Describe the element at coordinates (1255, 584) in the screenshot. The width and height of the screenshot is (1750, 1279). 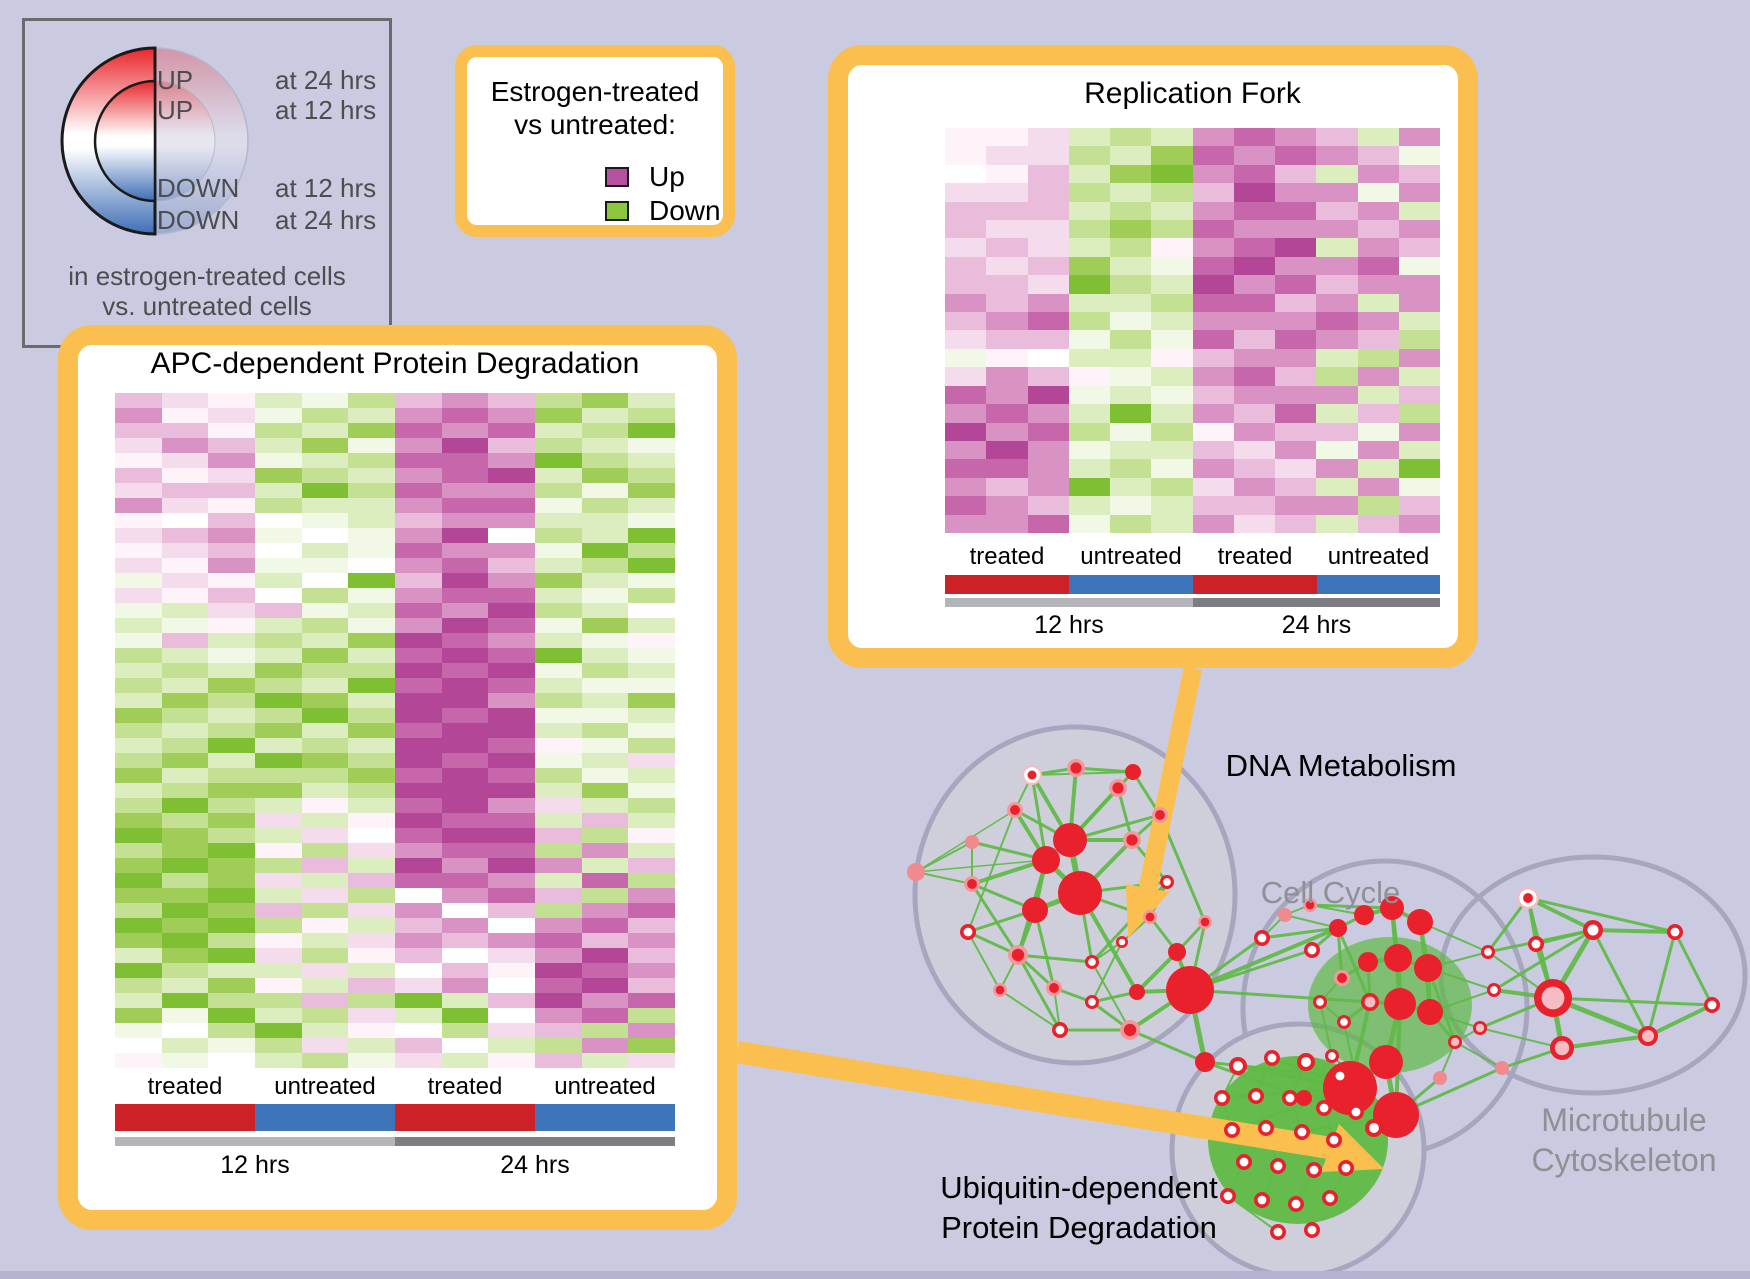
I see `rf-treated-bar-24h` at that location.